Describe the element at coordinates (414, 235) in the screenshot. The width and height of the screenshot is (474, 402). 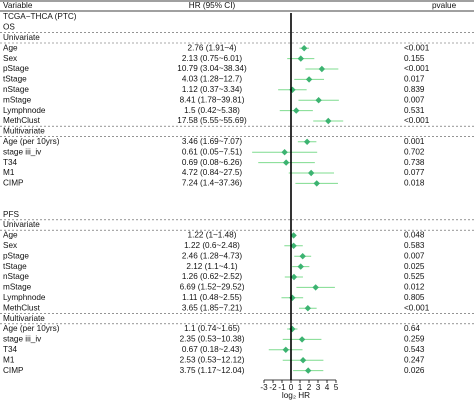
I see `pvalue-text: 0.048` at that location.